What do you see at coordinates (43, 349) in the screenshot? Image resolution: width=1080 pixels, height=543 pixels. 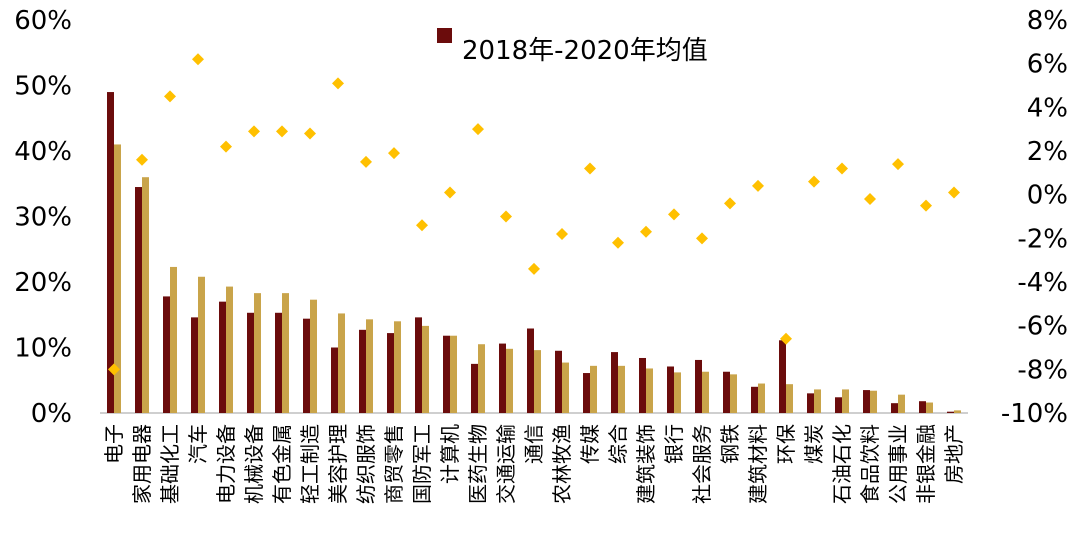 I see `left-tick-label: 10%` at bounding box center [43, 349].